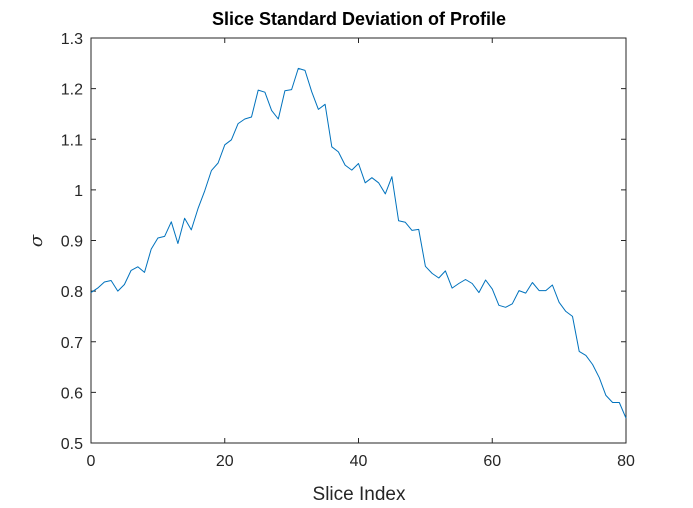 The image size is (693, 508). I want to click on y-tick-label: 0.8, so click(72, 292).